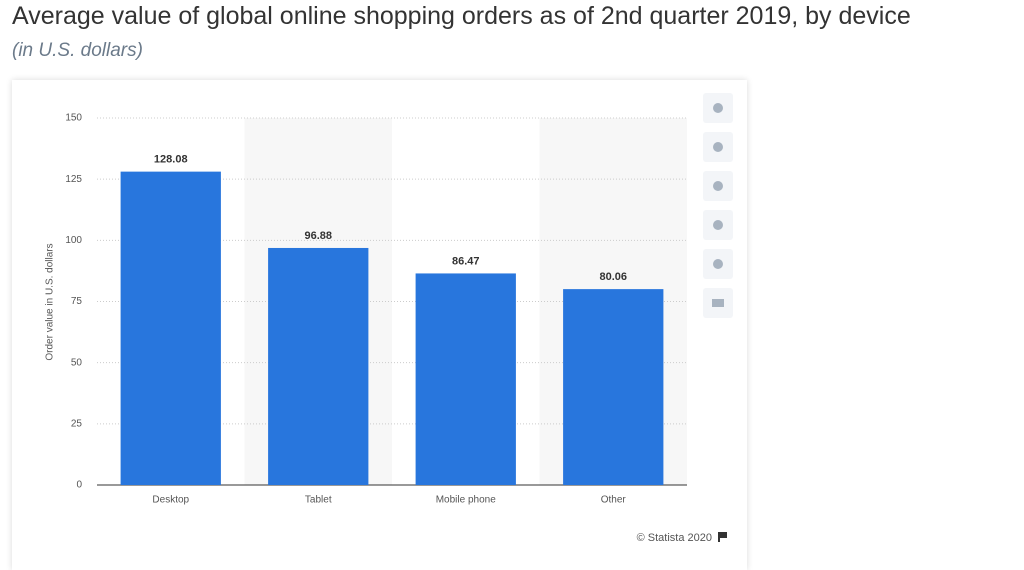  What do you see at coordinates (50, 301) in the screenshot?
I see `y-axis-label: Order value in U.S. dollars` at bounding box center [50, 301].